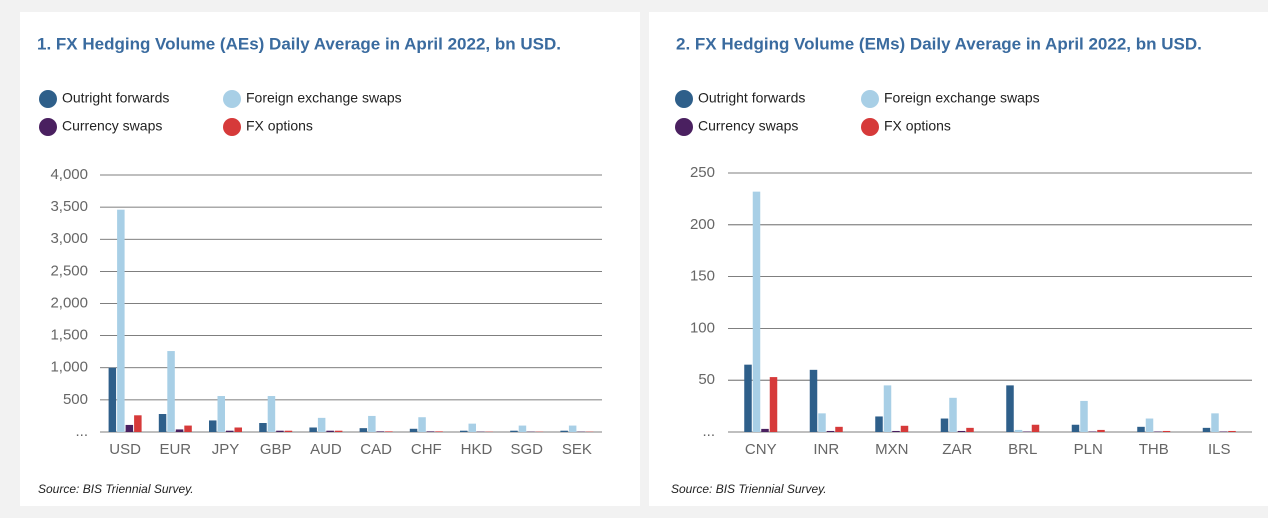 The height and width of the screenshot is (518, 1268). I want to click on legend-label: Foreign exchange swaps, so click(324, 98).